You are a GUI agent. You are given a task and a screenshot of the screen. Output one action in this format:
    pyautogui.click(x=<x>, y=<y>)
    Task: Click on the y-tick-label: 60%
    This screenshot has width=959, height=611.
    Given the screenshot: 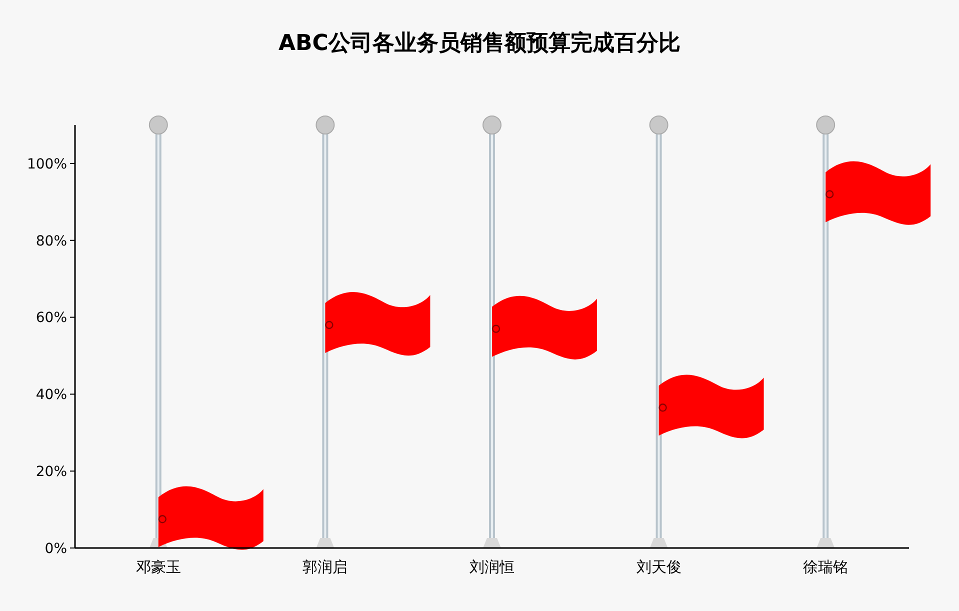 What is the action you would take?
    pyautogui.click(x=51, y=318)
    